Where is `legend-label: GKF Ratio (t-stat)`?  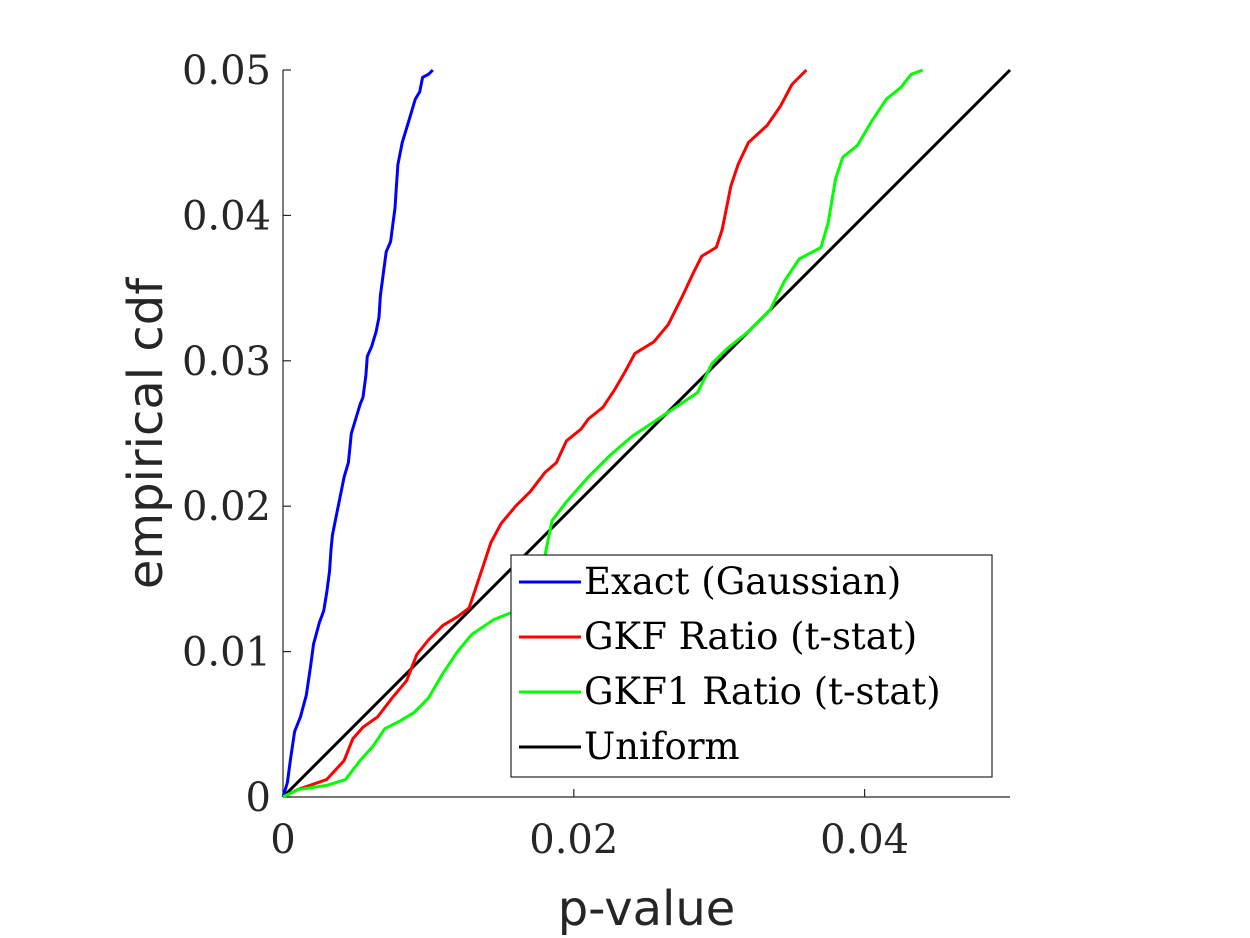 legend-label: GKF Ratio (t-stat) is located at coordinates (750, 636).